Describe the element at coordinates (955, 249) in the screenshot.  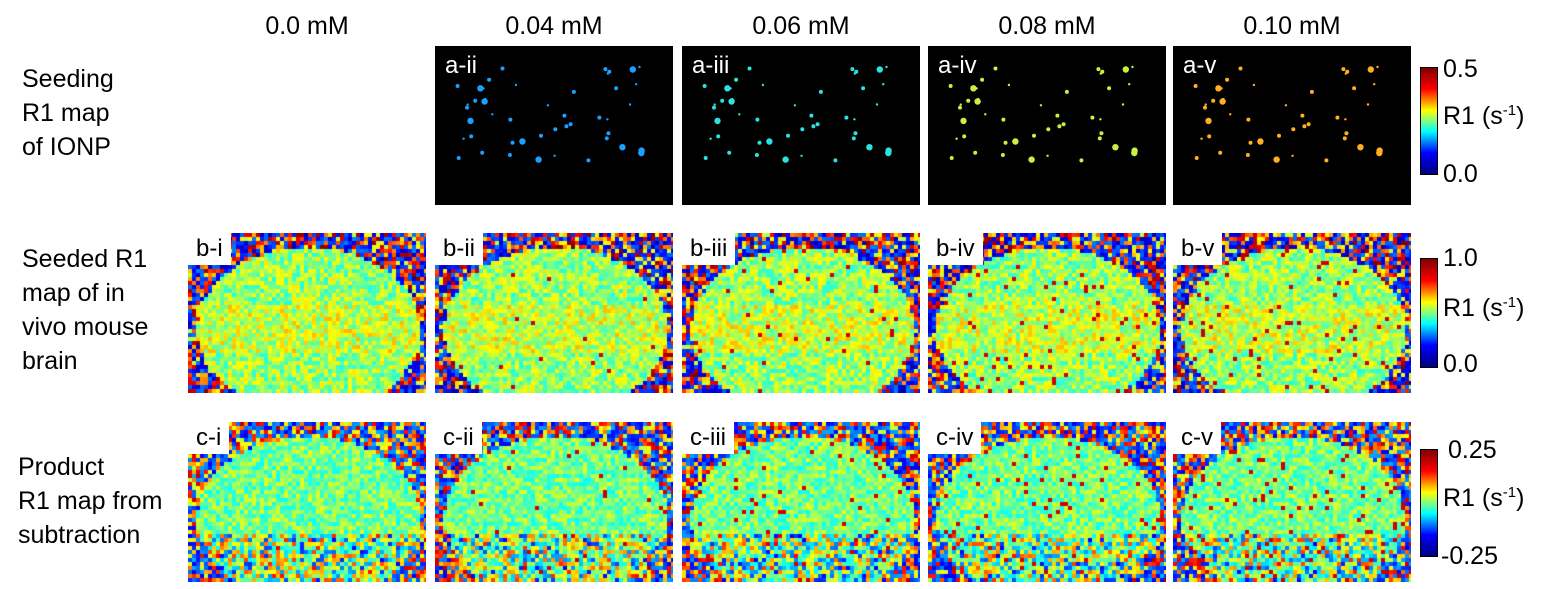
I see `panel-tag: b-iv` at that location.